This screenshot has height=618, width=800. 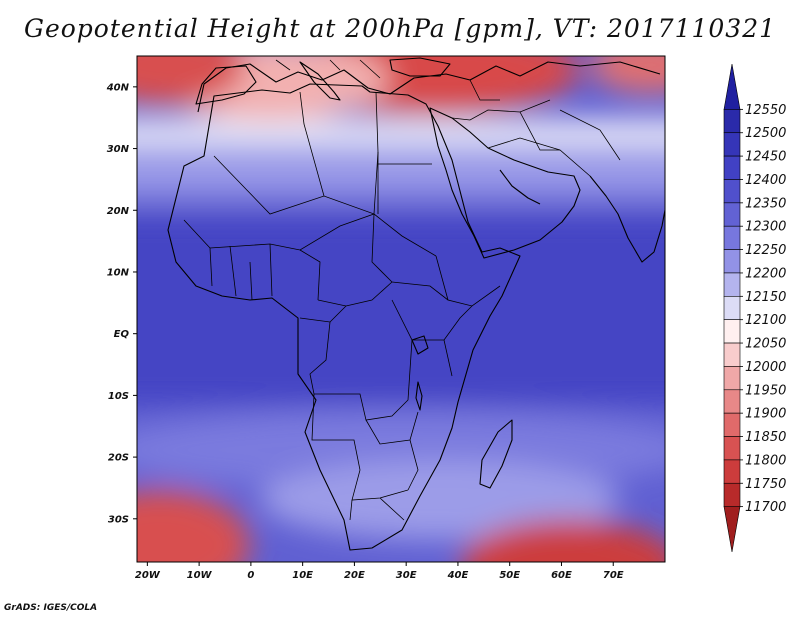 I want to click on band-pale-north, so click(x=401, y=133).